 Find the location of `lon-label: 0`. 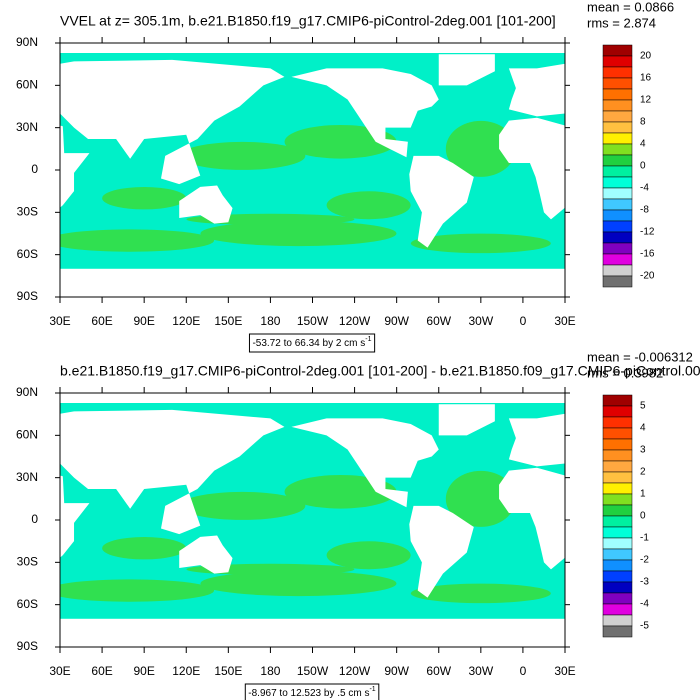

lon-label: 0 is located at coordinates (523, 671).